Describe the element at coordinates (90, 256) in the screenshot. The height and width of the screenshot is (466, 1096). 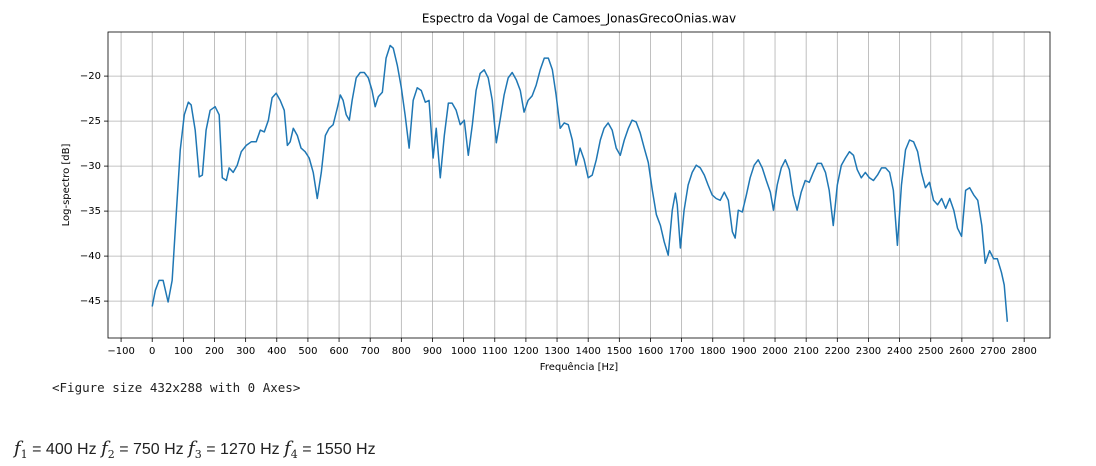
I see `y-tick-label: −40` at that location.